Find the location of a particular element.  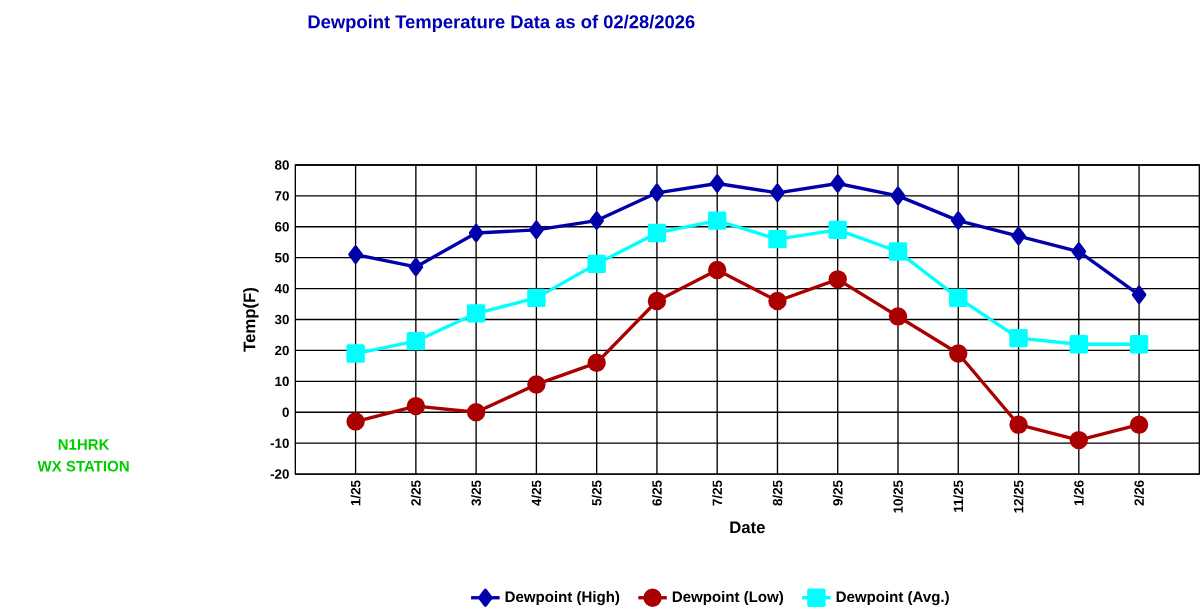

x-axis-title: Date is located at coordinates (747, 528).